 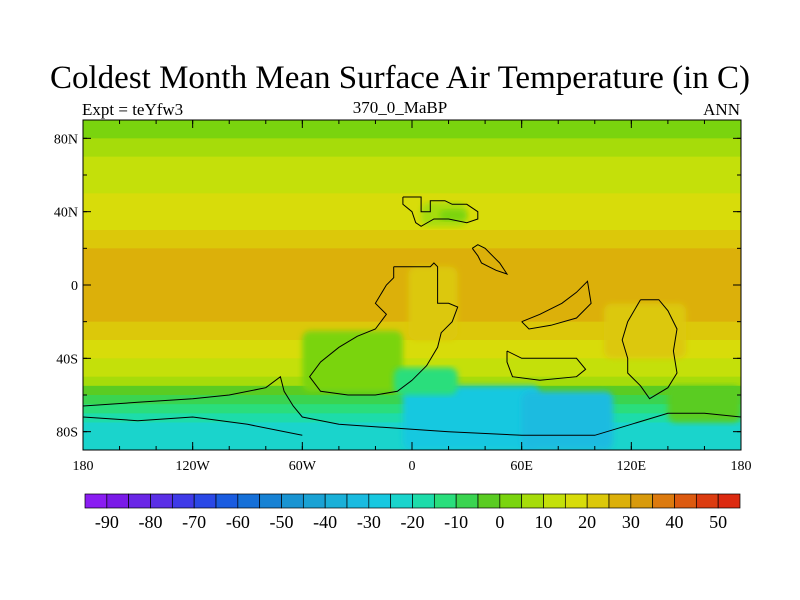 I want to click on y-tick-label: 0, so click(x=74, y=286).